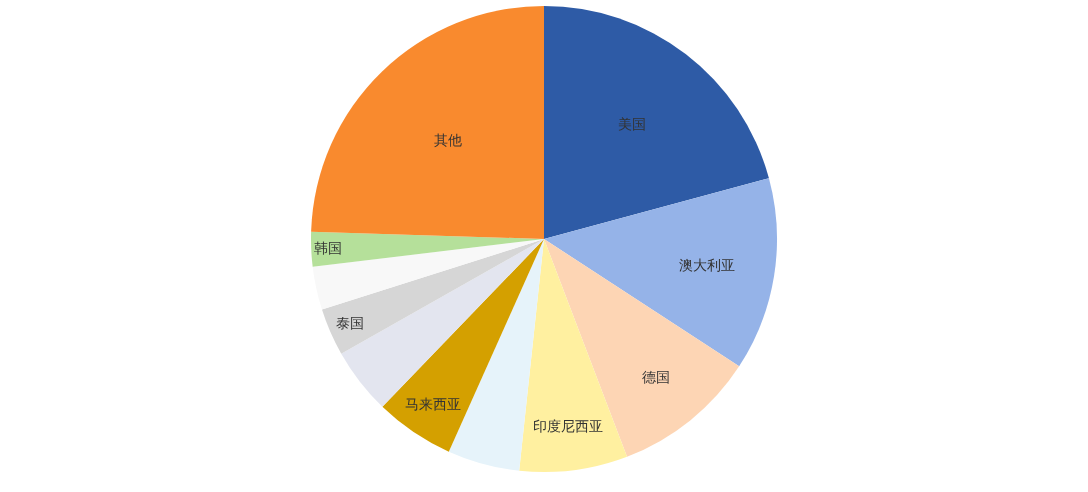 This screenshot has height=492, width=1088. What do you see at coordinates (327, 248) in the screenshot?
I see `slice-label: 韩国` at bounding box center [327, 248].